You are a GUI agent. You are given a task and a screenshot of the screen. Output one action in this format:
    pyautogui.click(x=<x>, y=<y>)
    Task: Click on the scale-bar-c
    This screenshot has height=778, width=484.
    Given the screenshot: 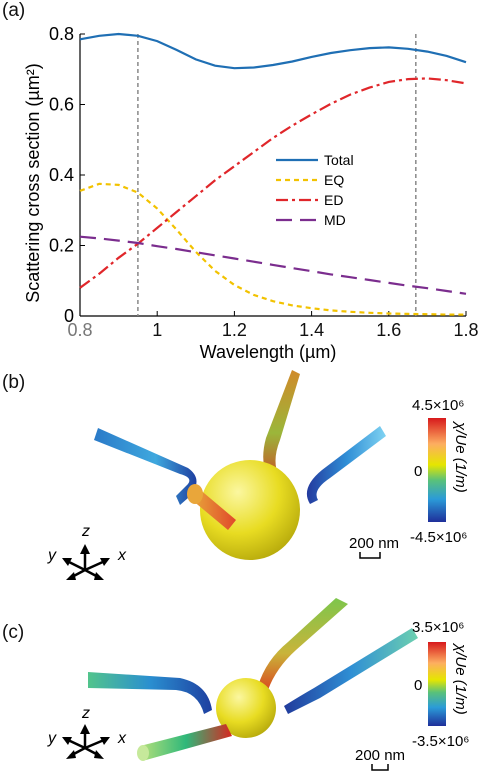 What is the action you would take?
    pyautogui.click(x=380, y=767)
    